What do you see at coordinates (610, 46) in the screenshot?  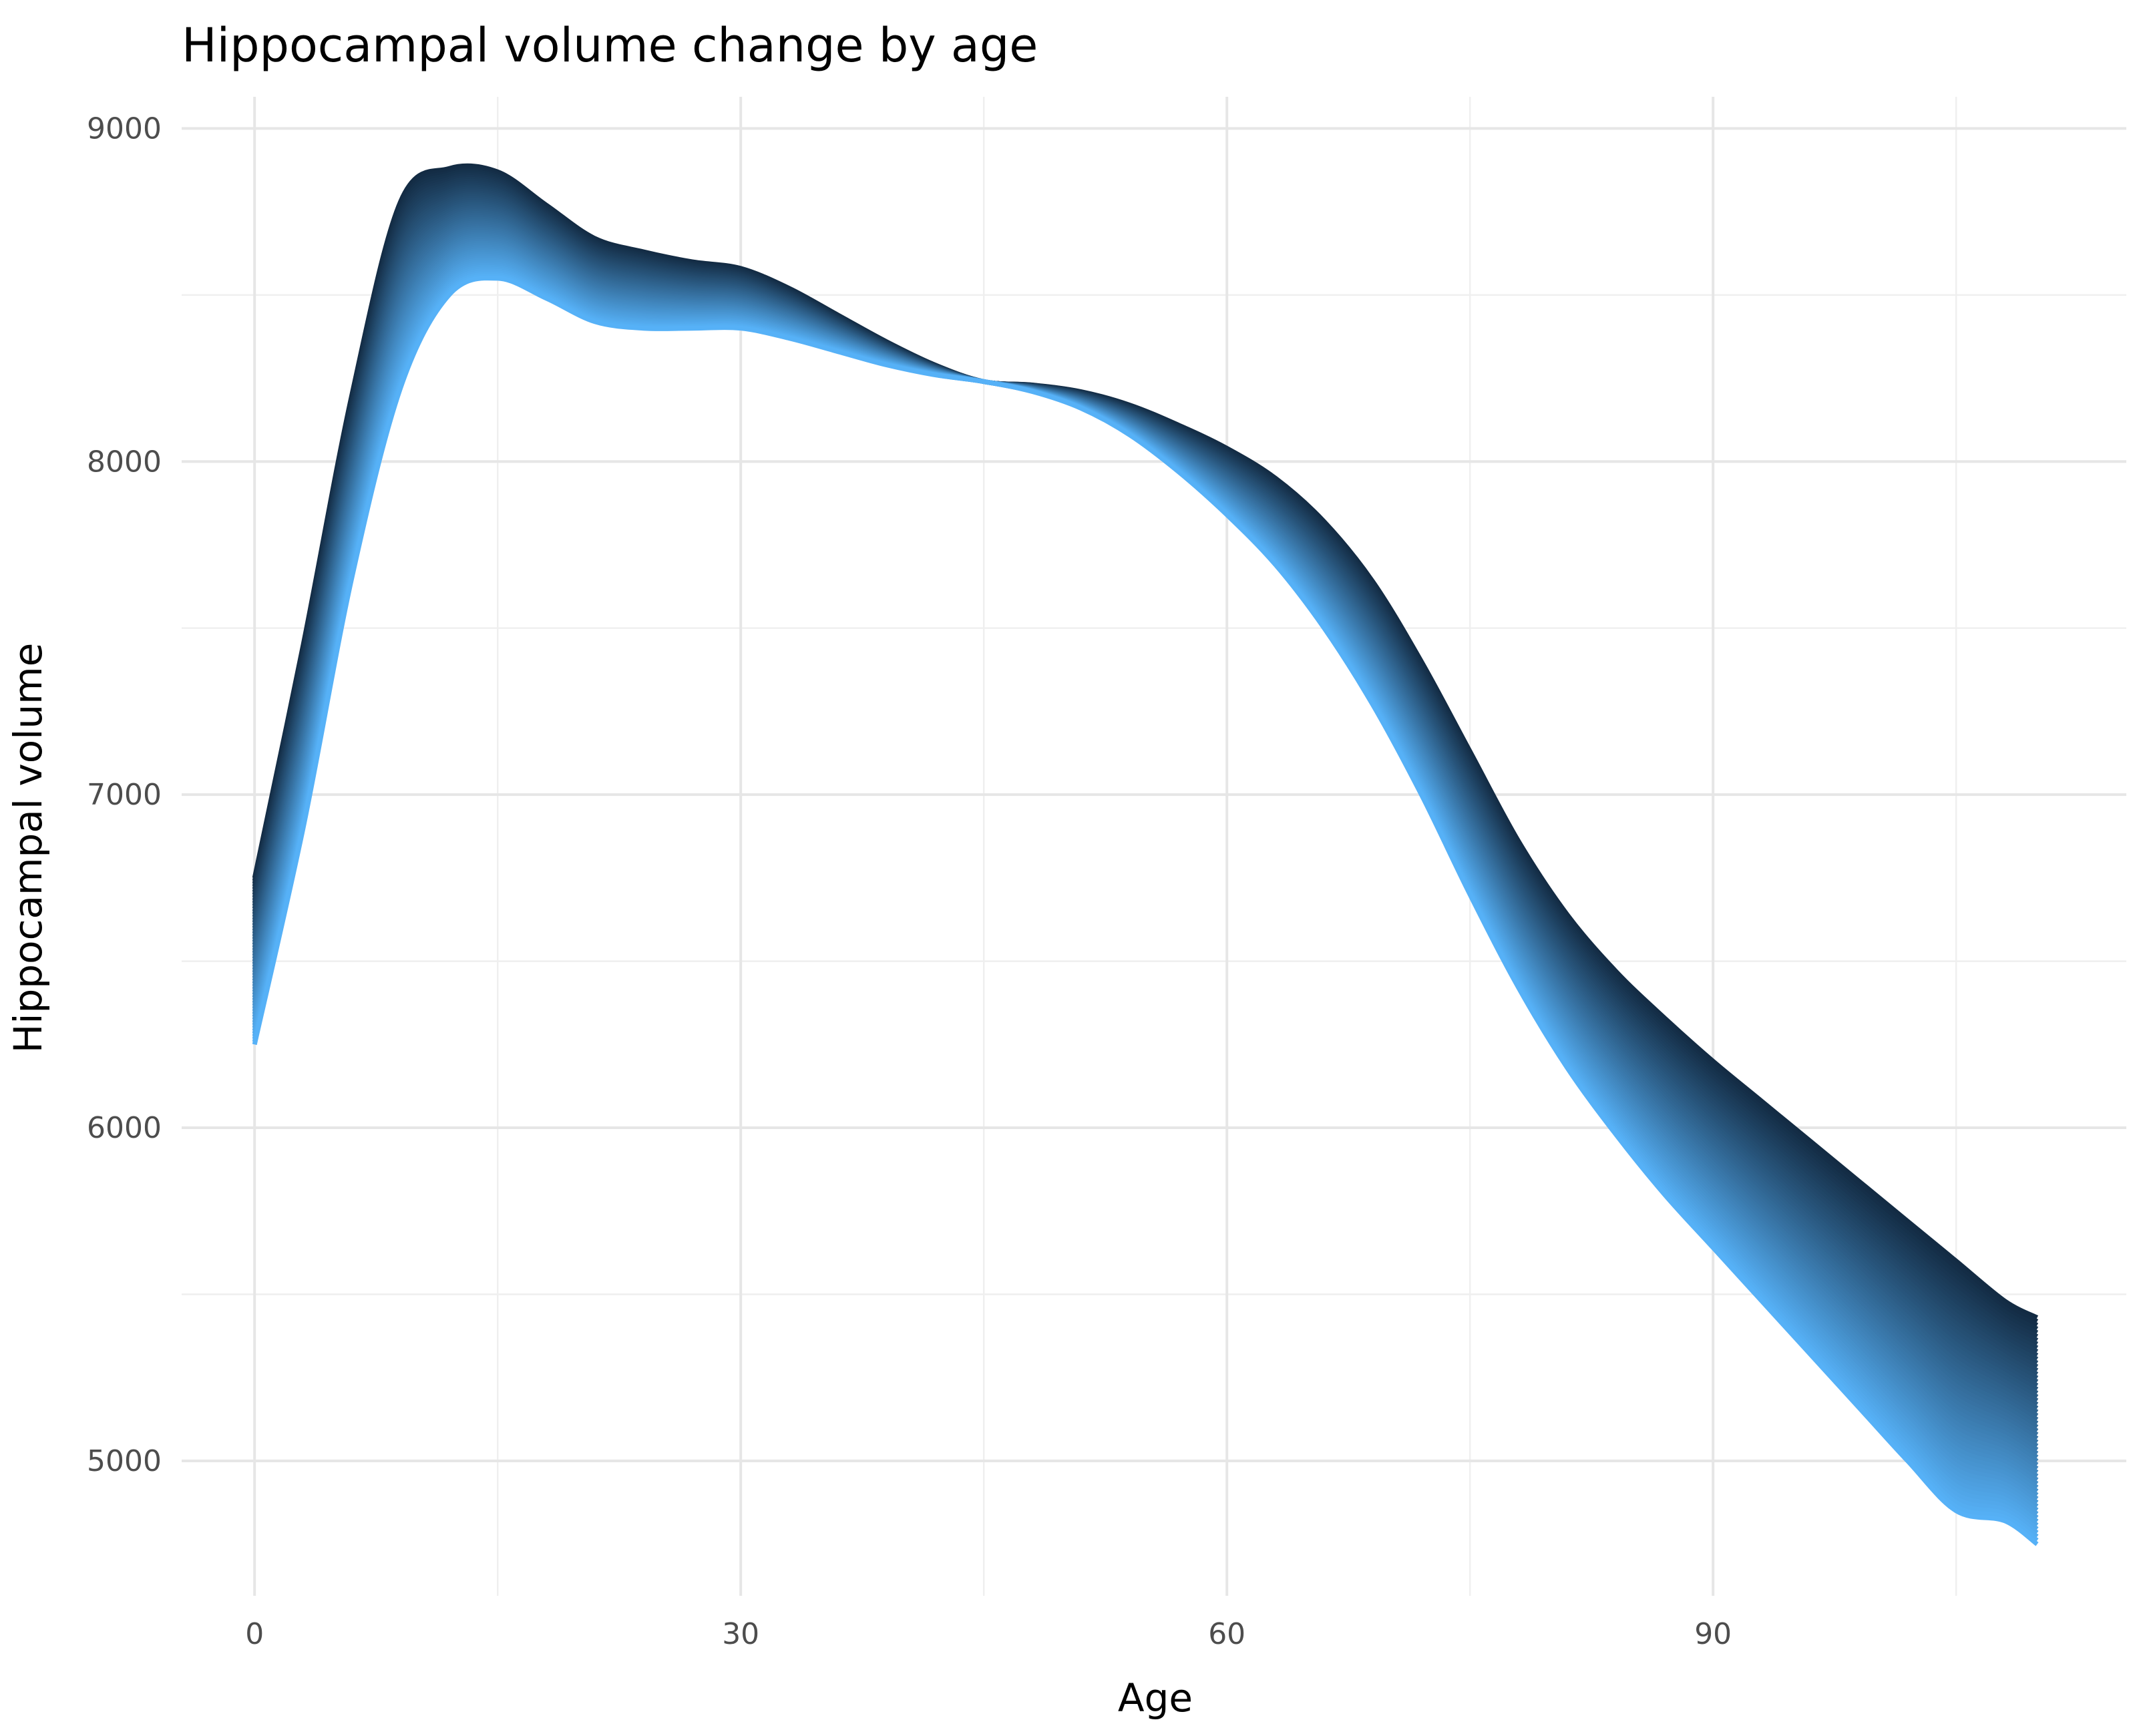 I see `chart-title: Hippocampal volume change by age` at bounding box center [610, 46].